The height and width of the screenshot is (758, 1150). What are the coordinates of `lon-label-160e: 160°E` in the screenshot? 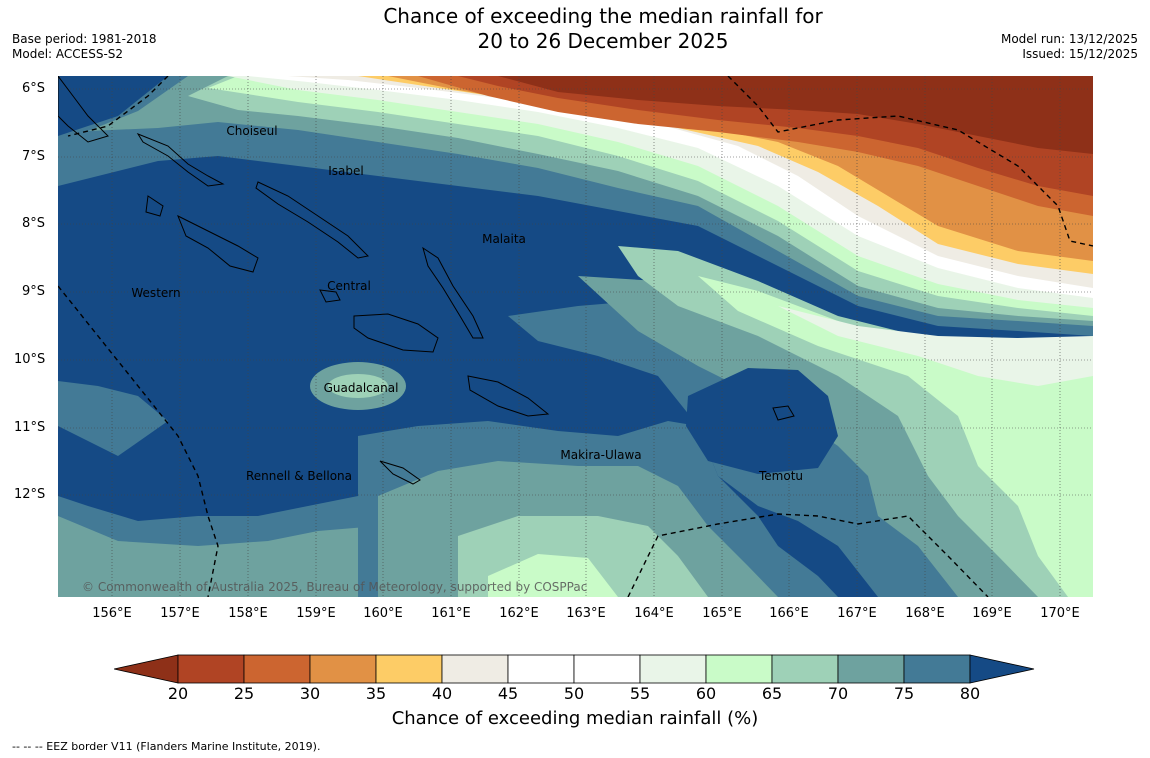 It's located at (383, 613).